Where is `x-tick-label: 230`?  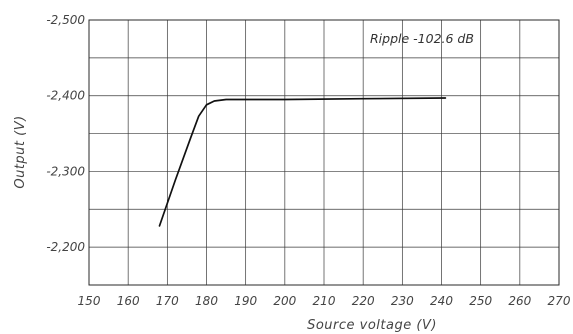 x-tick-label: 230 is located at coordinates (402, 301).